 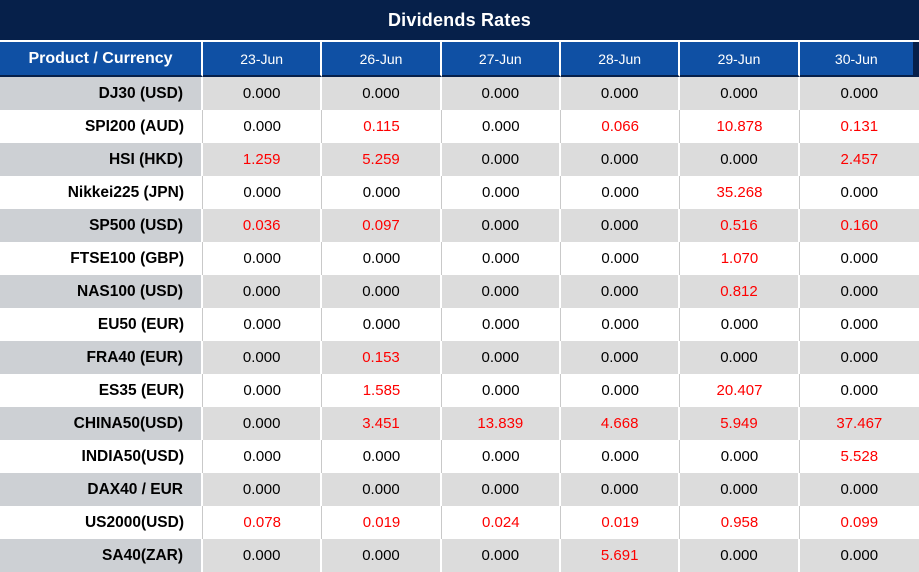 I want to click on product-cell: HSI (HKD), so click(x=101, y=159).